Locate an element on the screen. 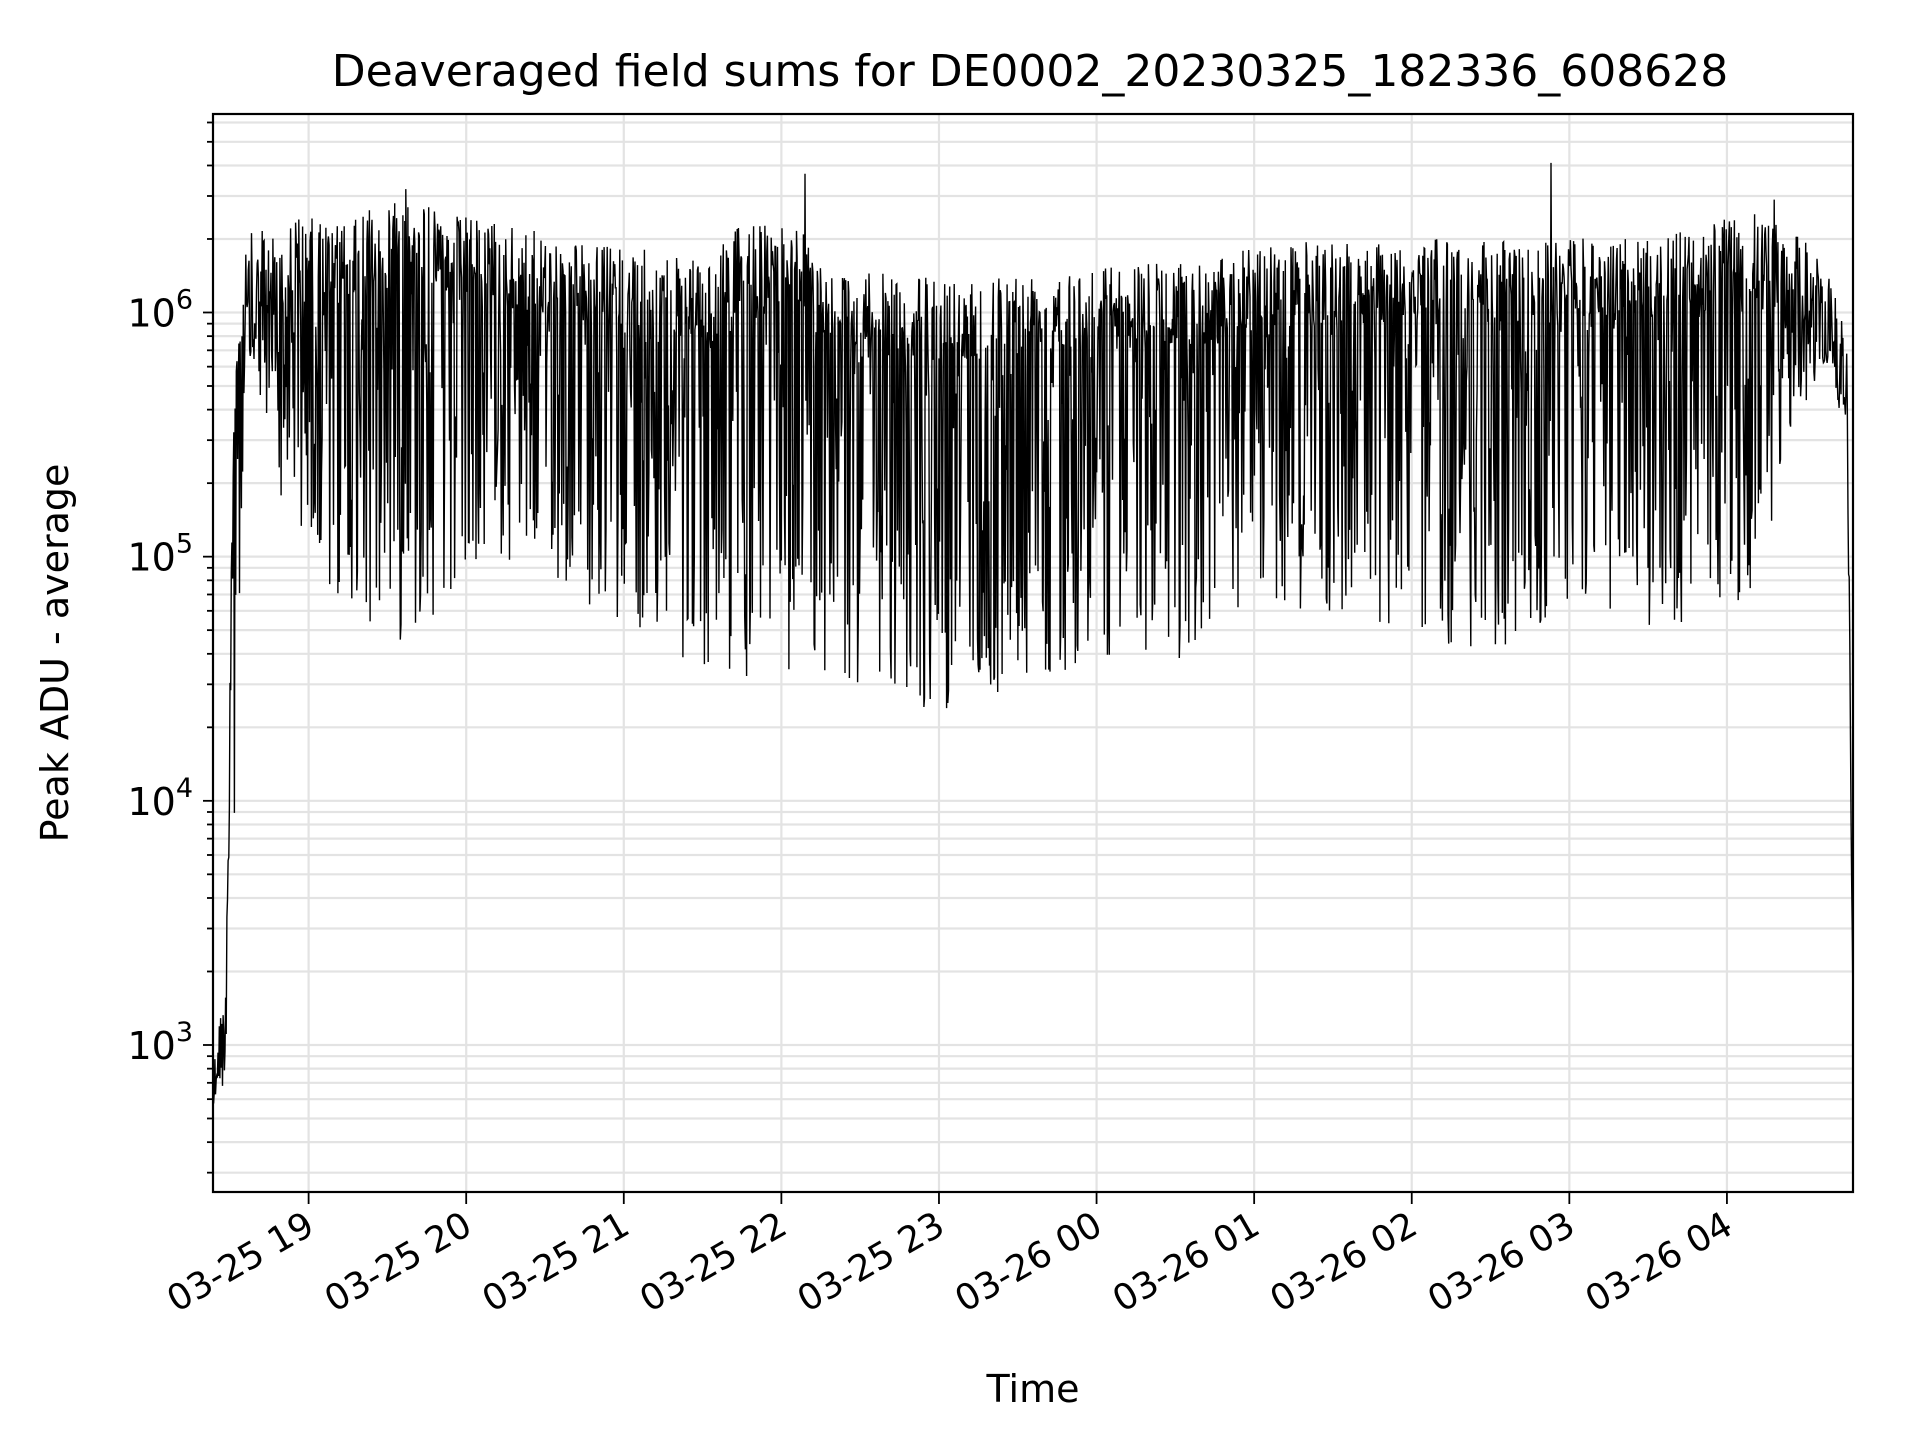  y-tick-label: 10⁶ is located at coordinates (160, 309).